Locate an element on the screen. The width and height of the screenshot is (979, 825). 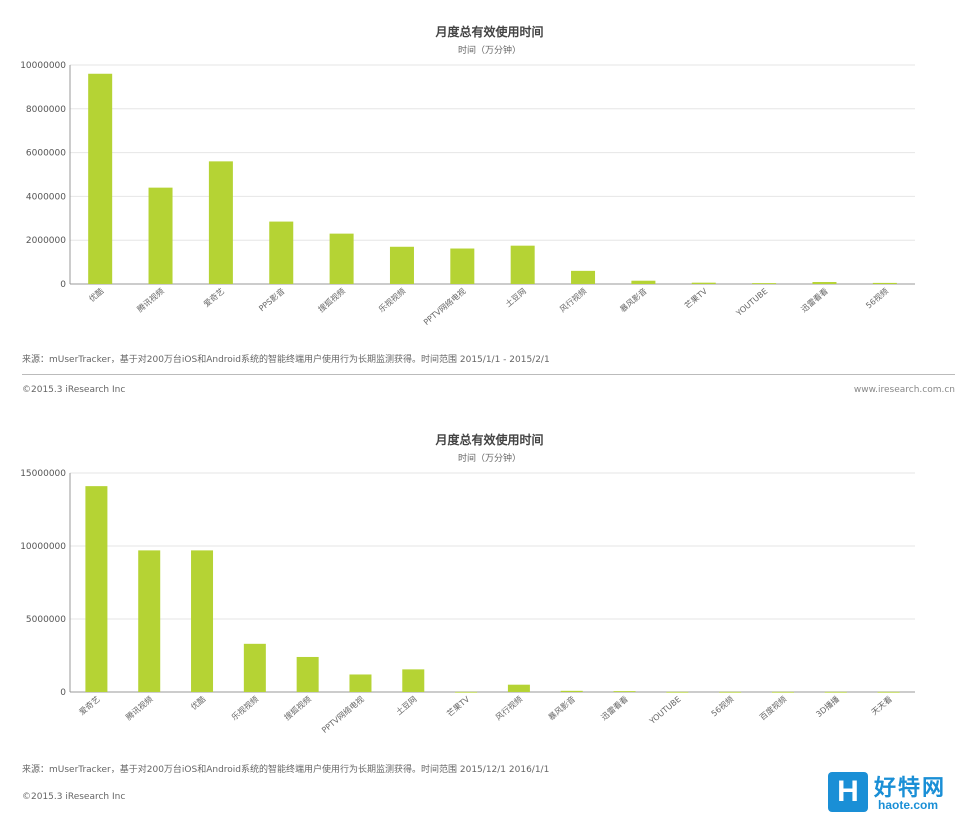
y-tick-label: 4000000 is located at coordinates (46, 197).